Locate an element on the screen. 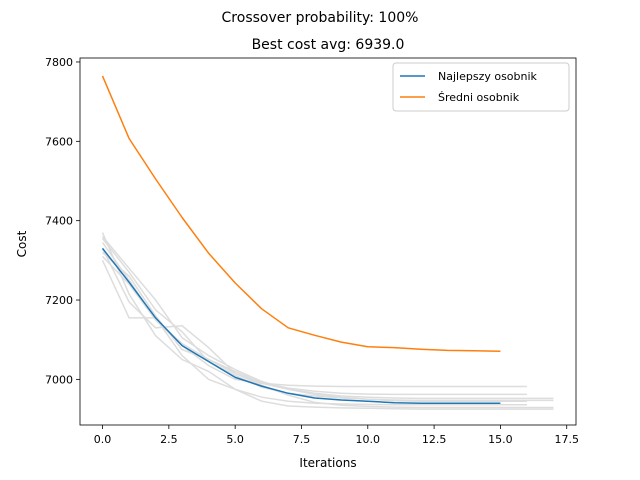  legend: Najlepszy osobnik Średni osobnik is located at coordinates (481, 87).